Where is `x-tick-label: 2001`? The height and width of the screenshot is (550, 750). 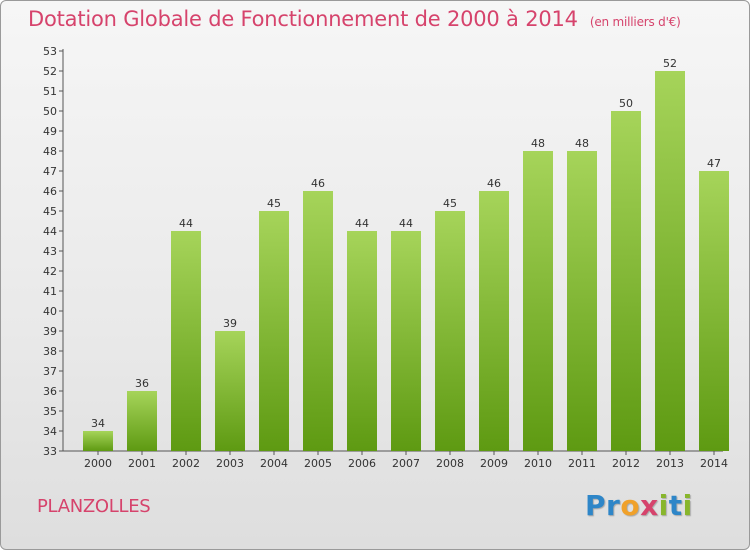
x-tick-label: 2001 is located at coordinates (142, 463).